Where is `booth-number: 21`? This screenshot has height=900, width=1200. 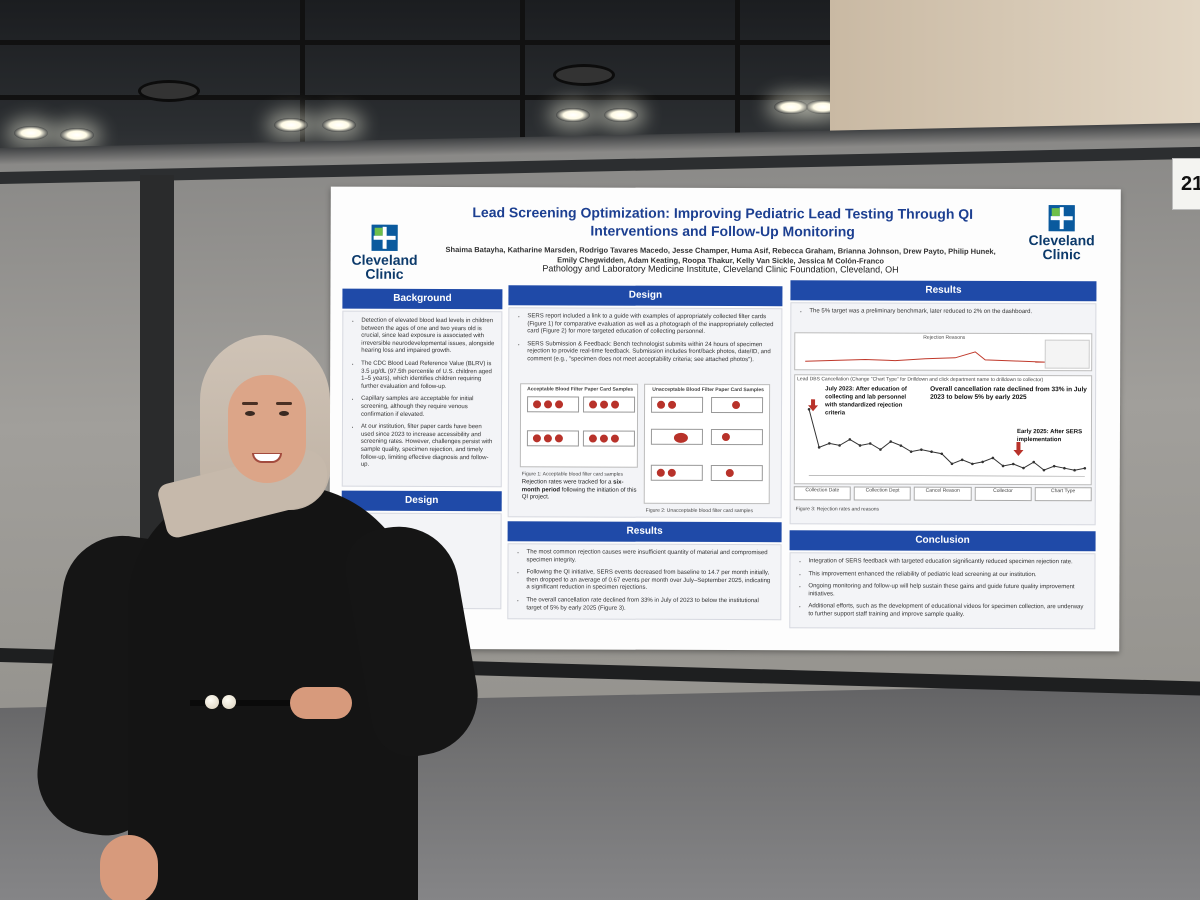
booth-number: 21 is located at coordinates (1186, 184).